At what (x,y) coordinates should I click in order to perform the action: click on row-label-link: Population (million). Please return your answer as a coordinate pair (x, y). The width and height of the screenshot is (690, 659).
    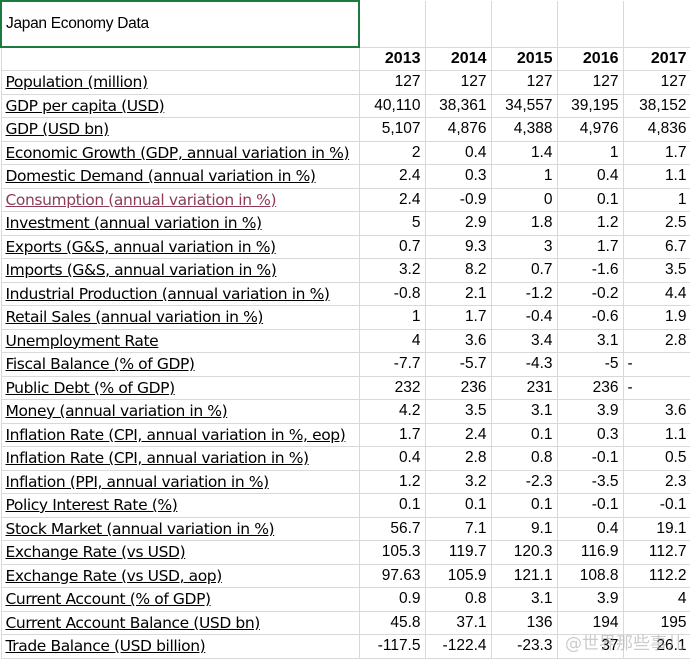
    Looking at the image, I should click on (180, 82).